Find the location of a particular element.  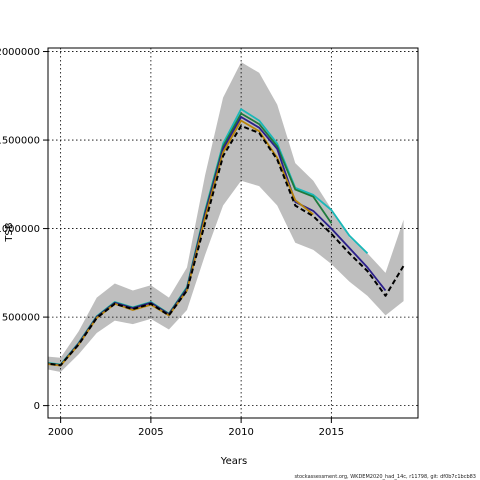

y-tick-label-1500000: 1500000 is located at coordinates (20, 141).